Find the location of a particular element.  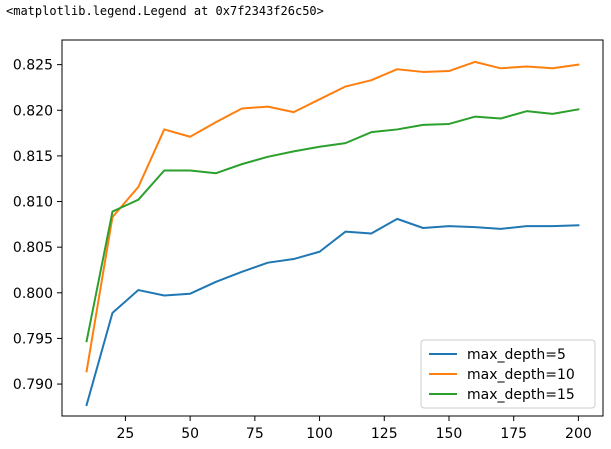

x-tick-label: 175 is located at coordinates (513, 434).